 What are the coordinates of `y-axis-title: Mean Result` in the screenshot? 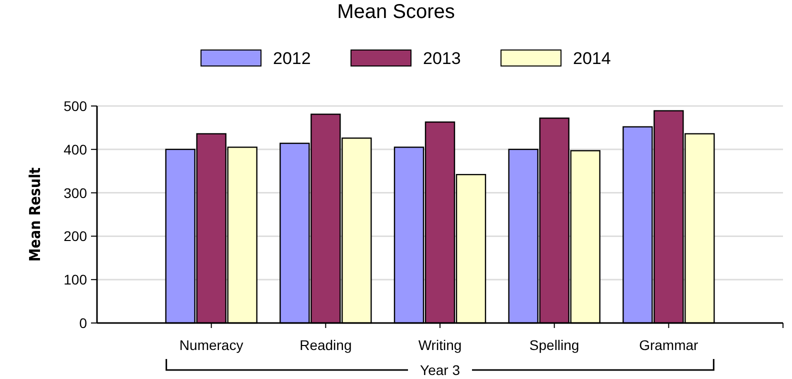 It's located at (35, 214).